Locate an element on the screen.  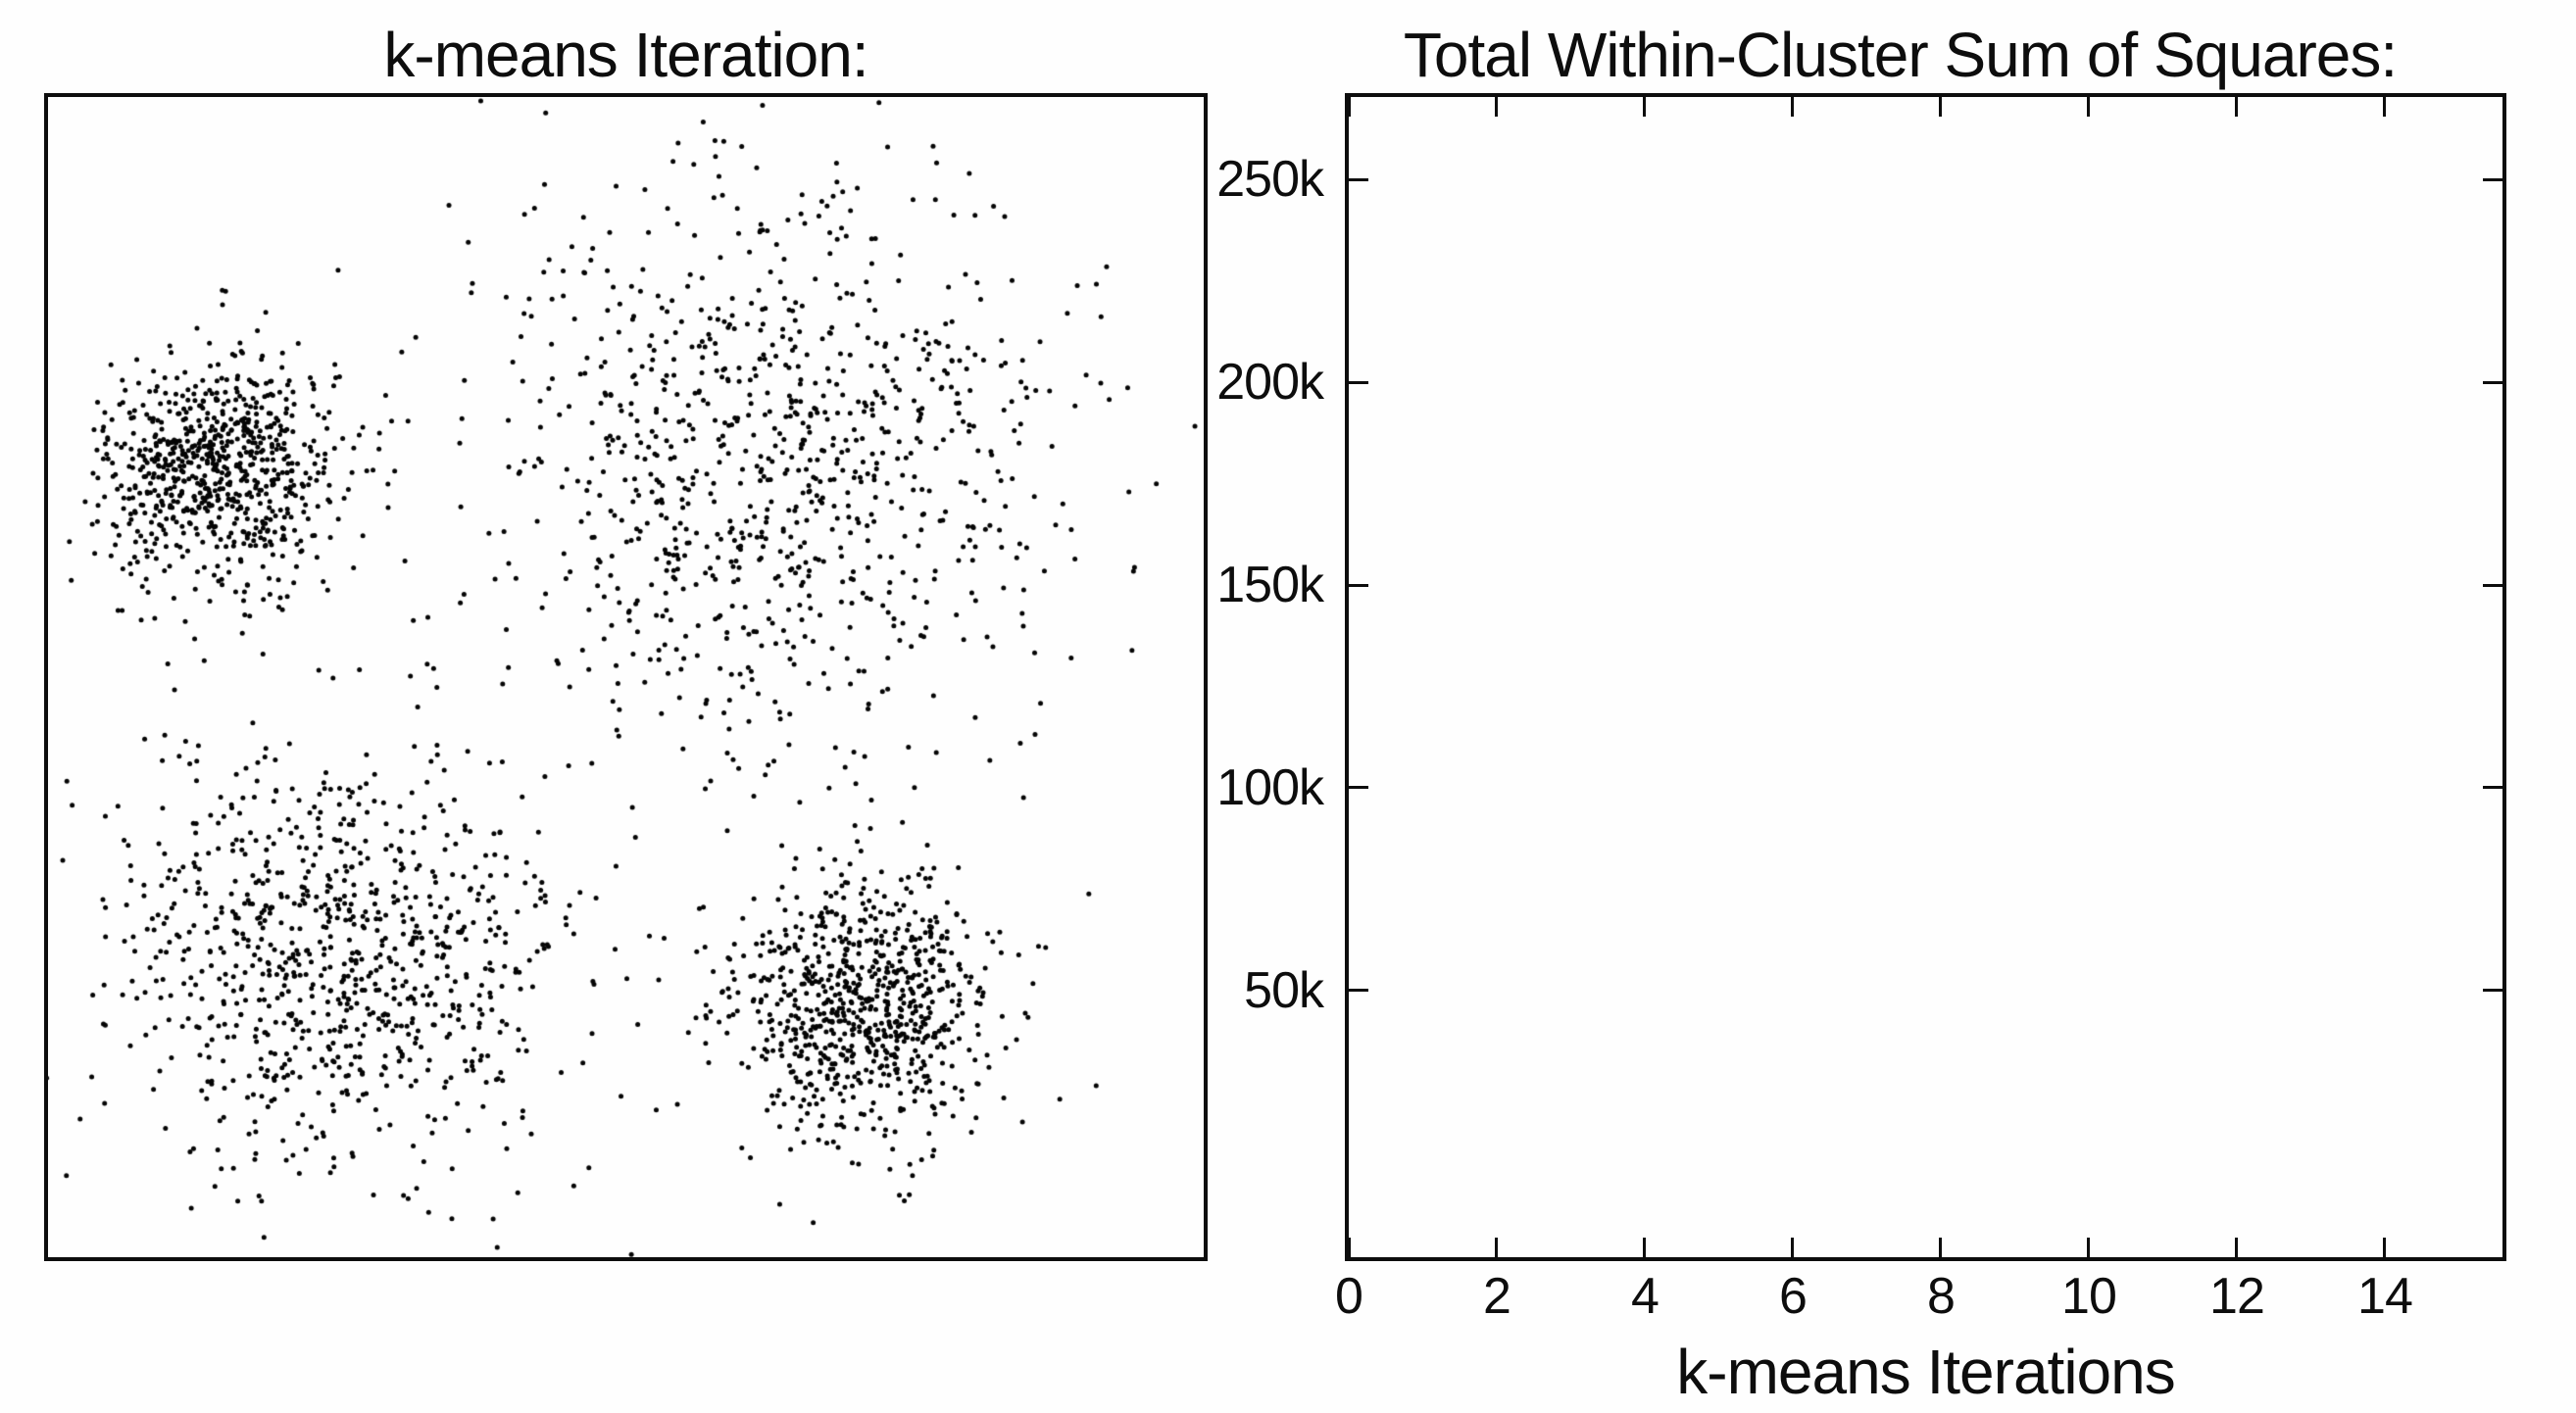
y-tick-label: 100k is located at coordinates (1270, 787).